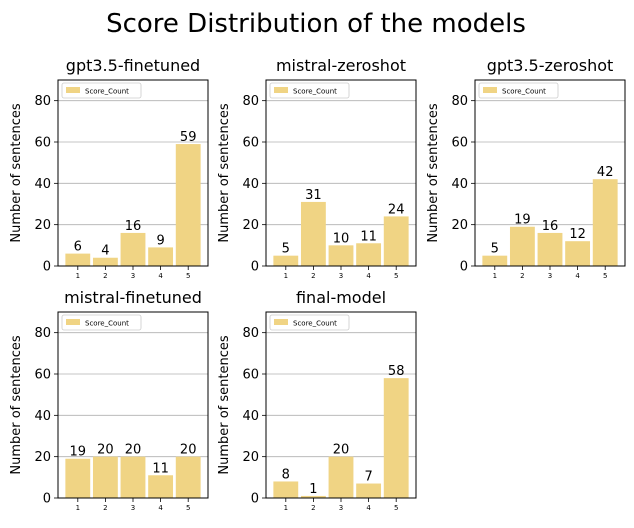  I want to click on bar-value-label: 16, so click(133, 226).